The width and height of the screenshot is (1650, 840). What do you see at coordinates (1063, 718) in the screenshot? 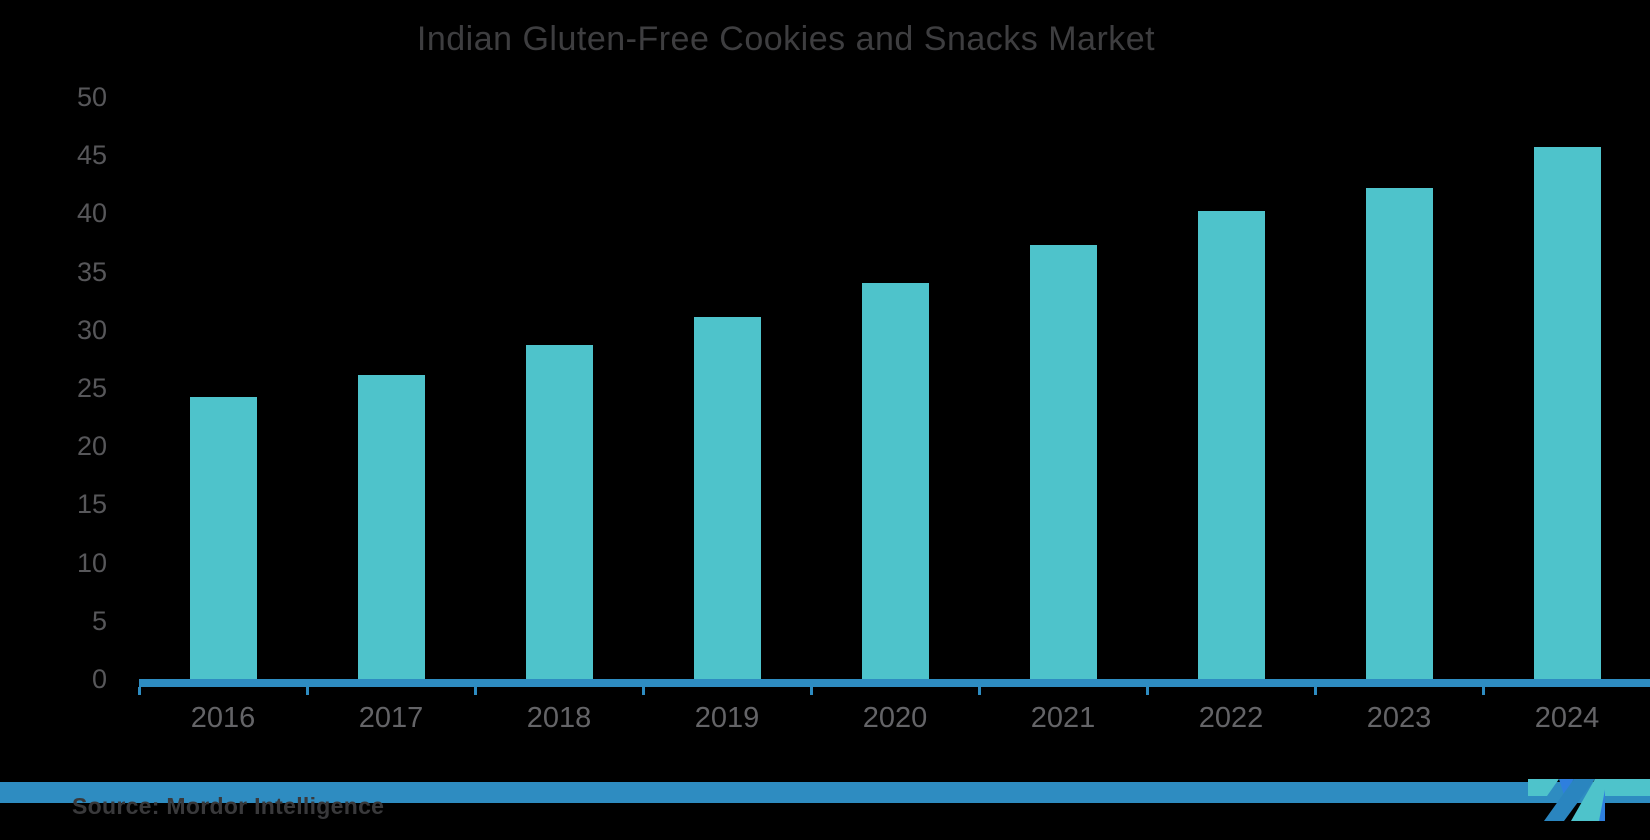
I see `x-axis-label: 2021` at bounding box center [1063, 718].